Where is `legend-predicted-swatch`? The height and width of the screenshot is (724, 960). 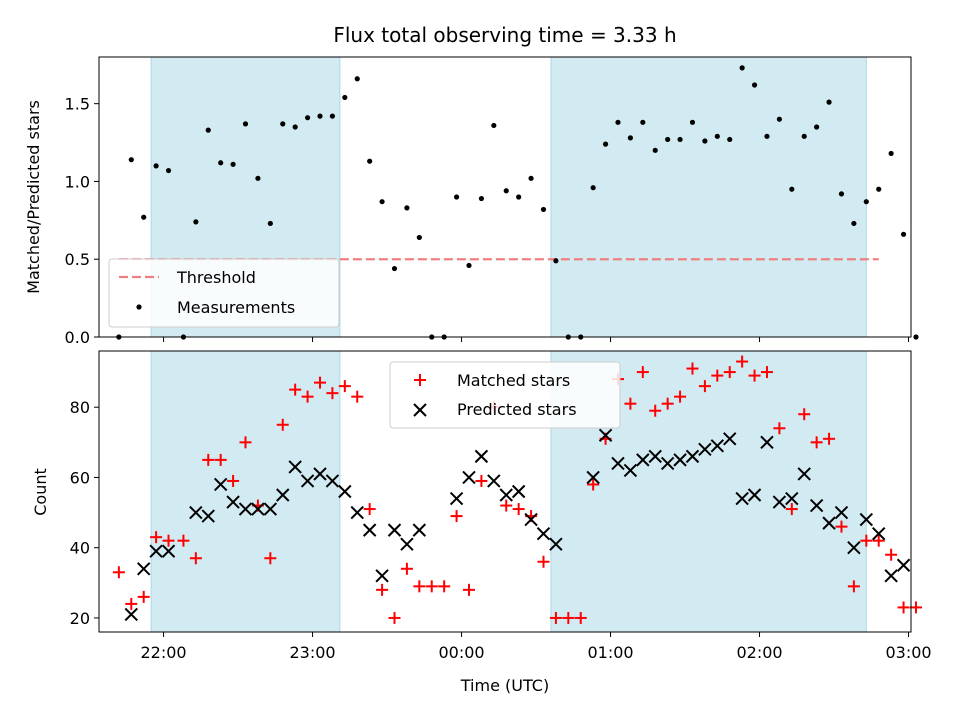
legend-predicted-swatch is located at coordinates (420, 410).